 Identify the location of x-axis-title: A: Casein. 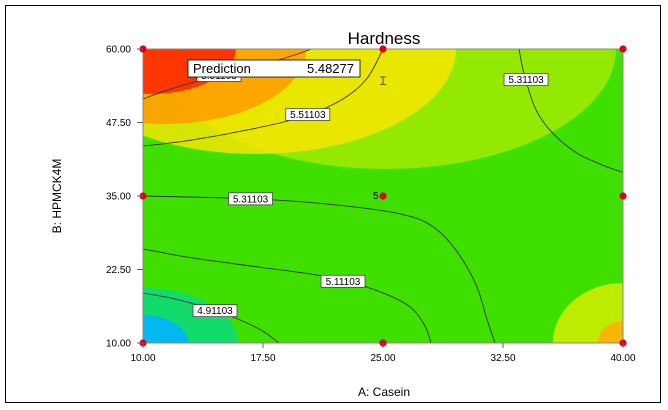
(384, 392).